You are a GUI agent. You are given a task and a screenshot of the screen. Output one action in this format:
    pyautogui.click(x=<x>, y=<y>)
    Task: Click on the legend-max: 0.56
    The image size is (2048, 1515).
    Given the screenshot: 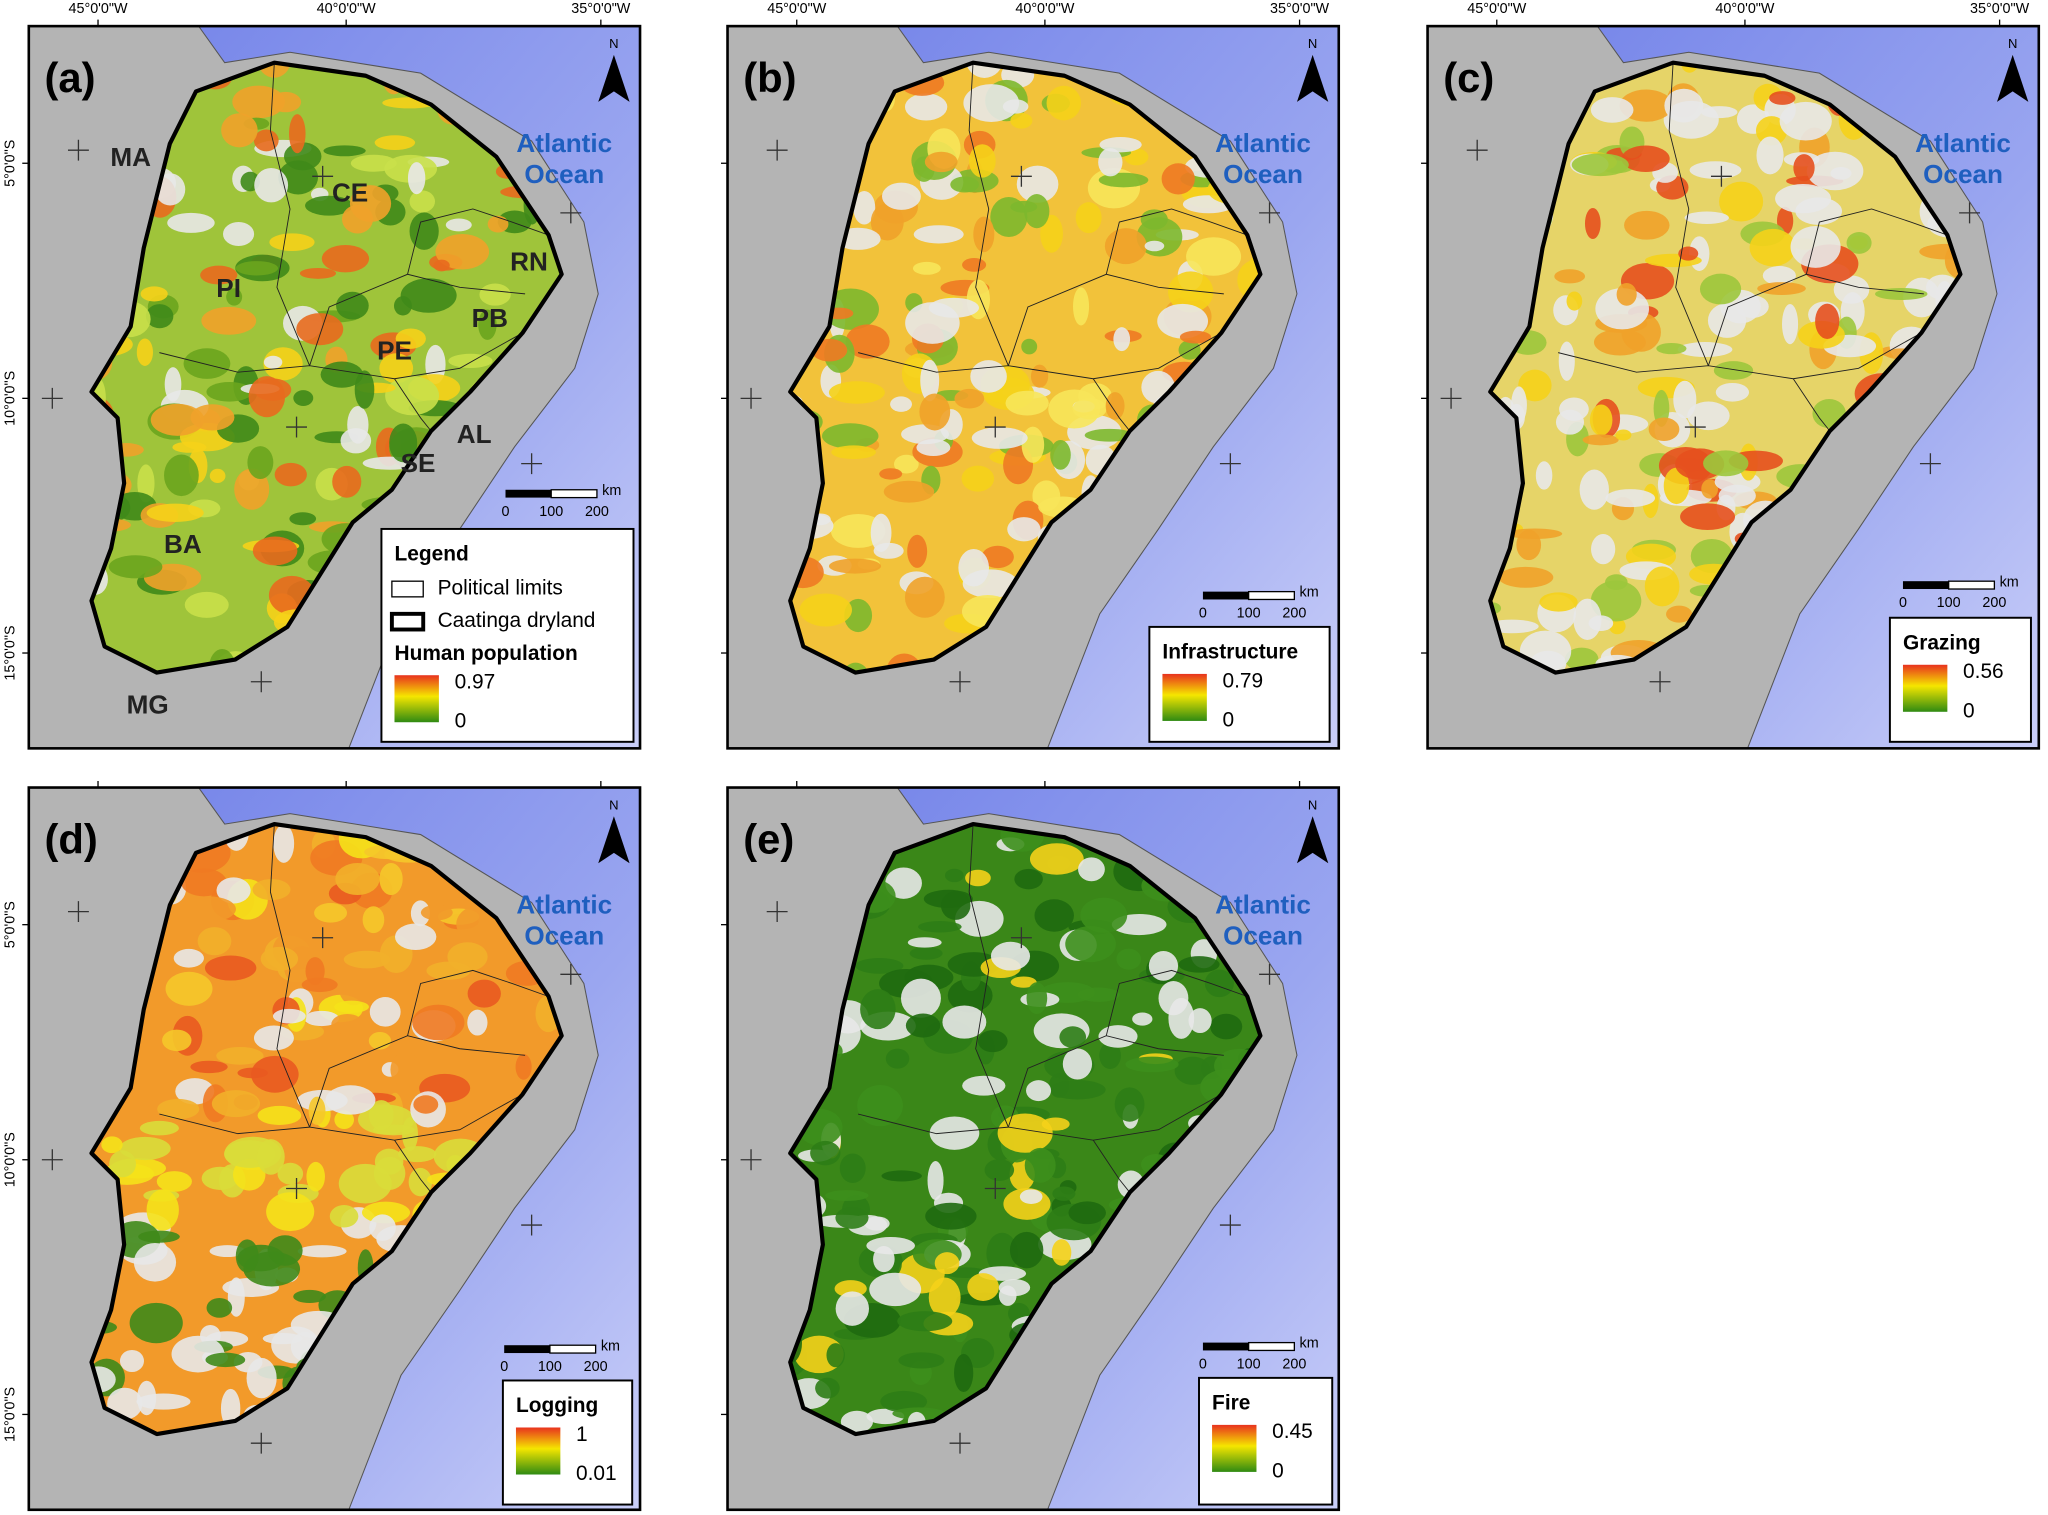 What is the action you would take?
    pyautogui.click(x=1983, y=671)
    